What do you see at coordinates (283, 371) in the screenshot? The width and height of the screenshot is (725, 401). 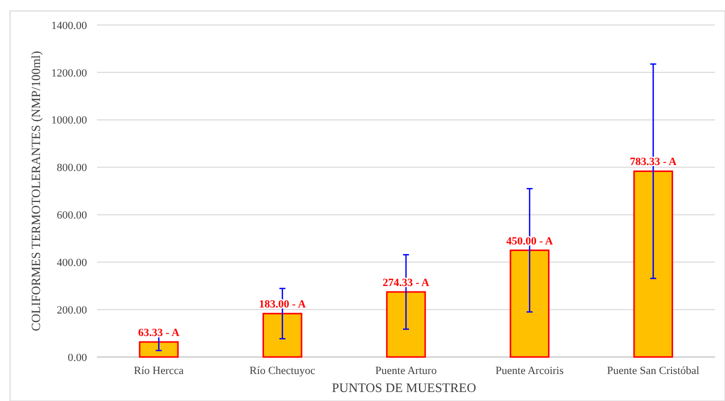 I see `x-tick-label: Río Chectuyoc` at bounding box center [283, 371].